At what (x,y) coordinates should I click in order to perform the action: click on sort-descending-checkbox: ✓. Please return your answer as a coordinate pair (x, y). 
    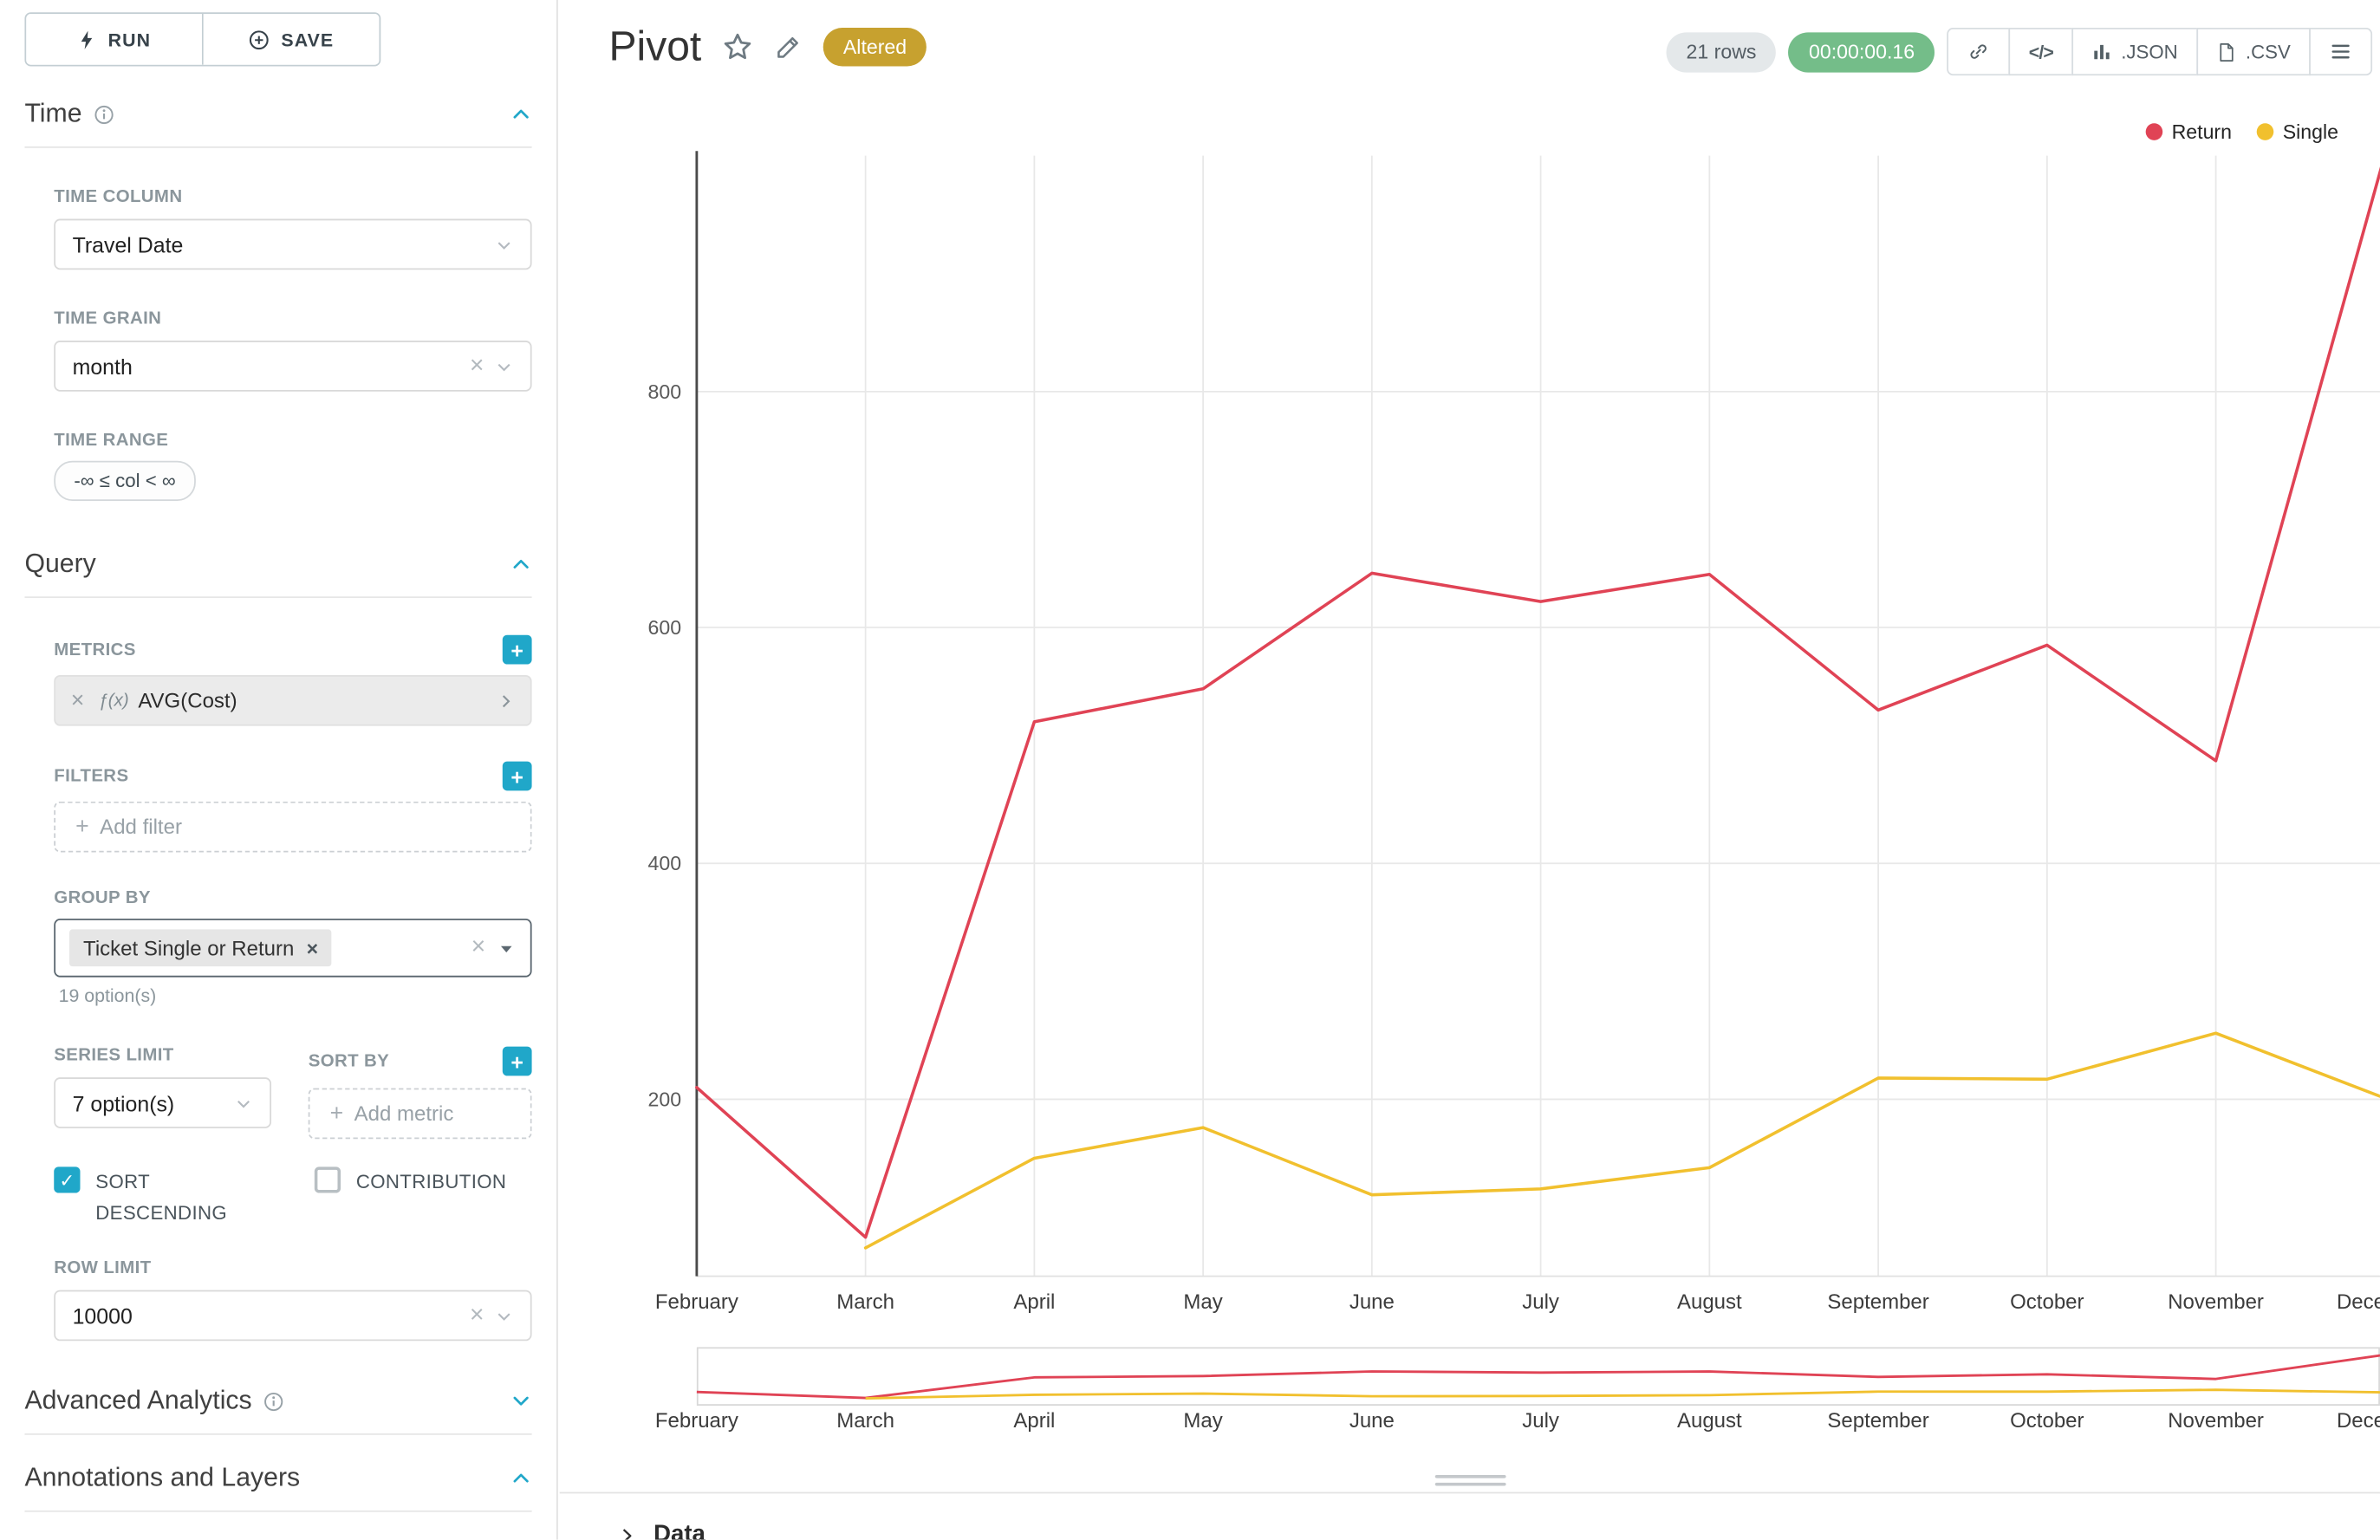
    Looking at the image, I should click on (67, 1180).